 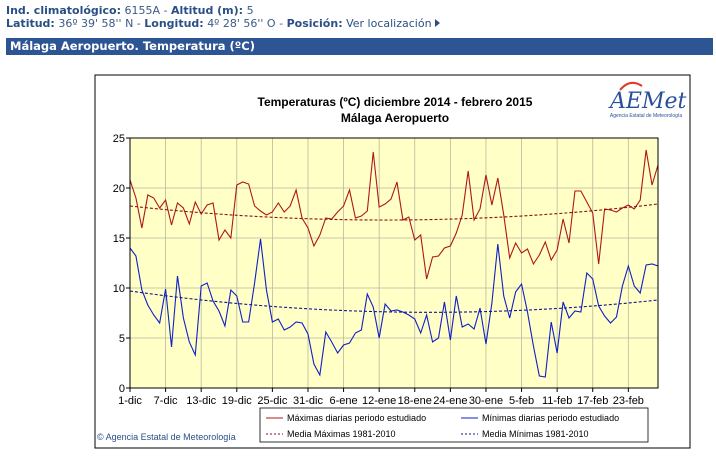 I want to click on x-tick-label: 23-feb, so click(x=628, y=401).